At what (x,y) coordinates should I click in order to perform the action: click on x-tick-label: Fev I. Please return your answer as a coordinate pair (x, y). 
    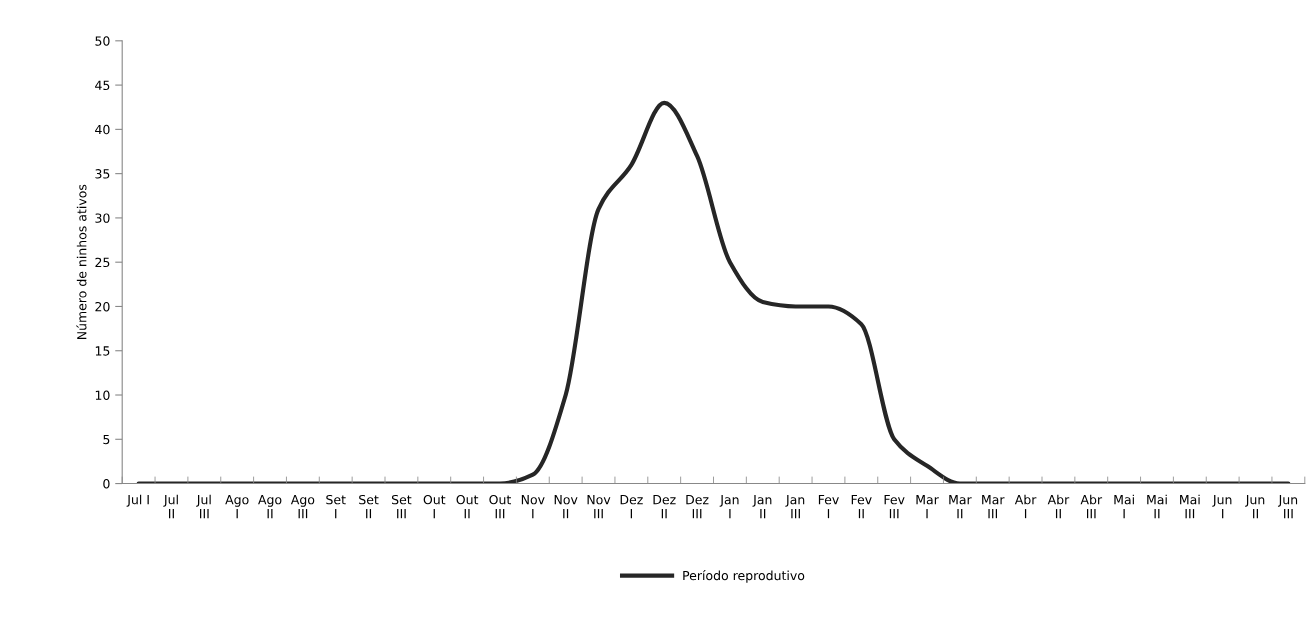
    Looking at the image, I should click on (828, 507).